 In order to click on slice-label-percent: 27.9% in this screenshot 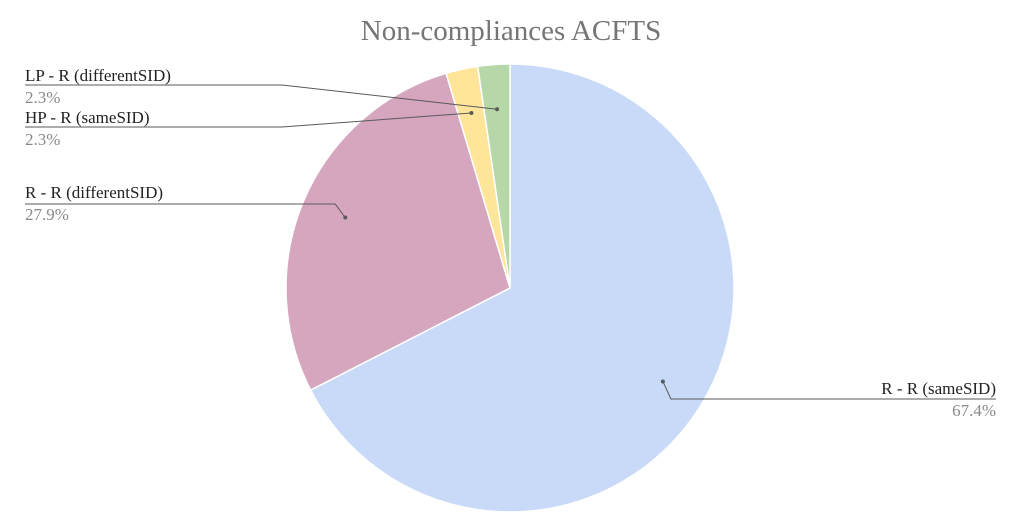, I will do `click(47, 214)`.